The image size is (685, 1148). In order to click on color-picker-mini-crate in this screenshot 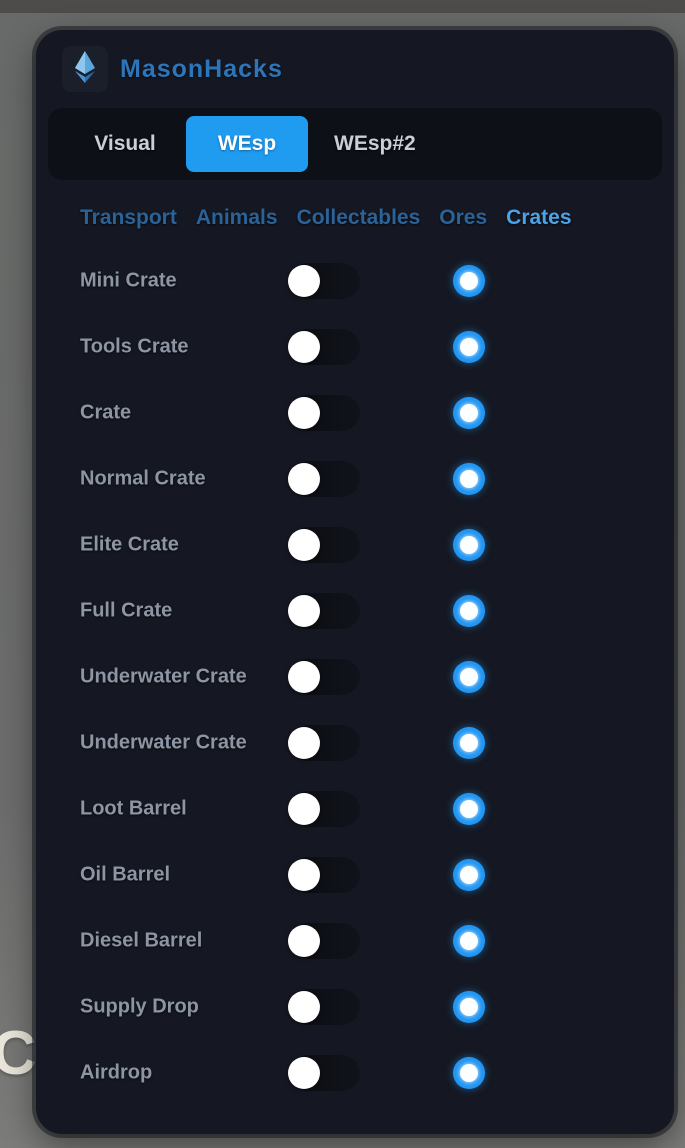, I will do `click(469, 281)`.